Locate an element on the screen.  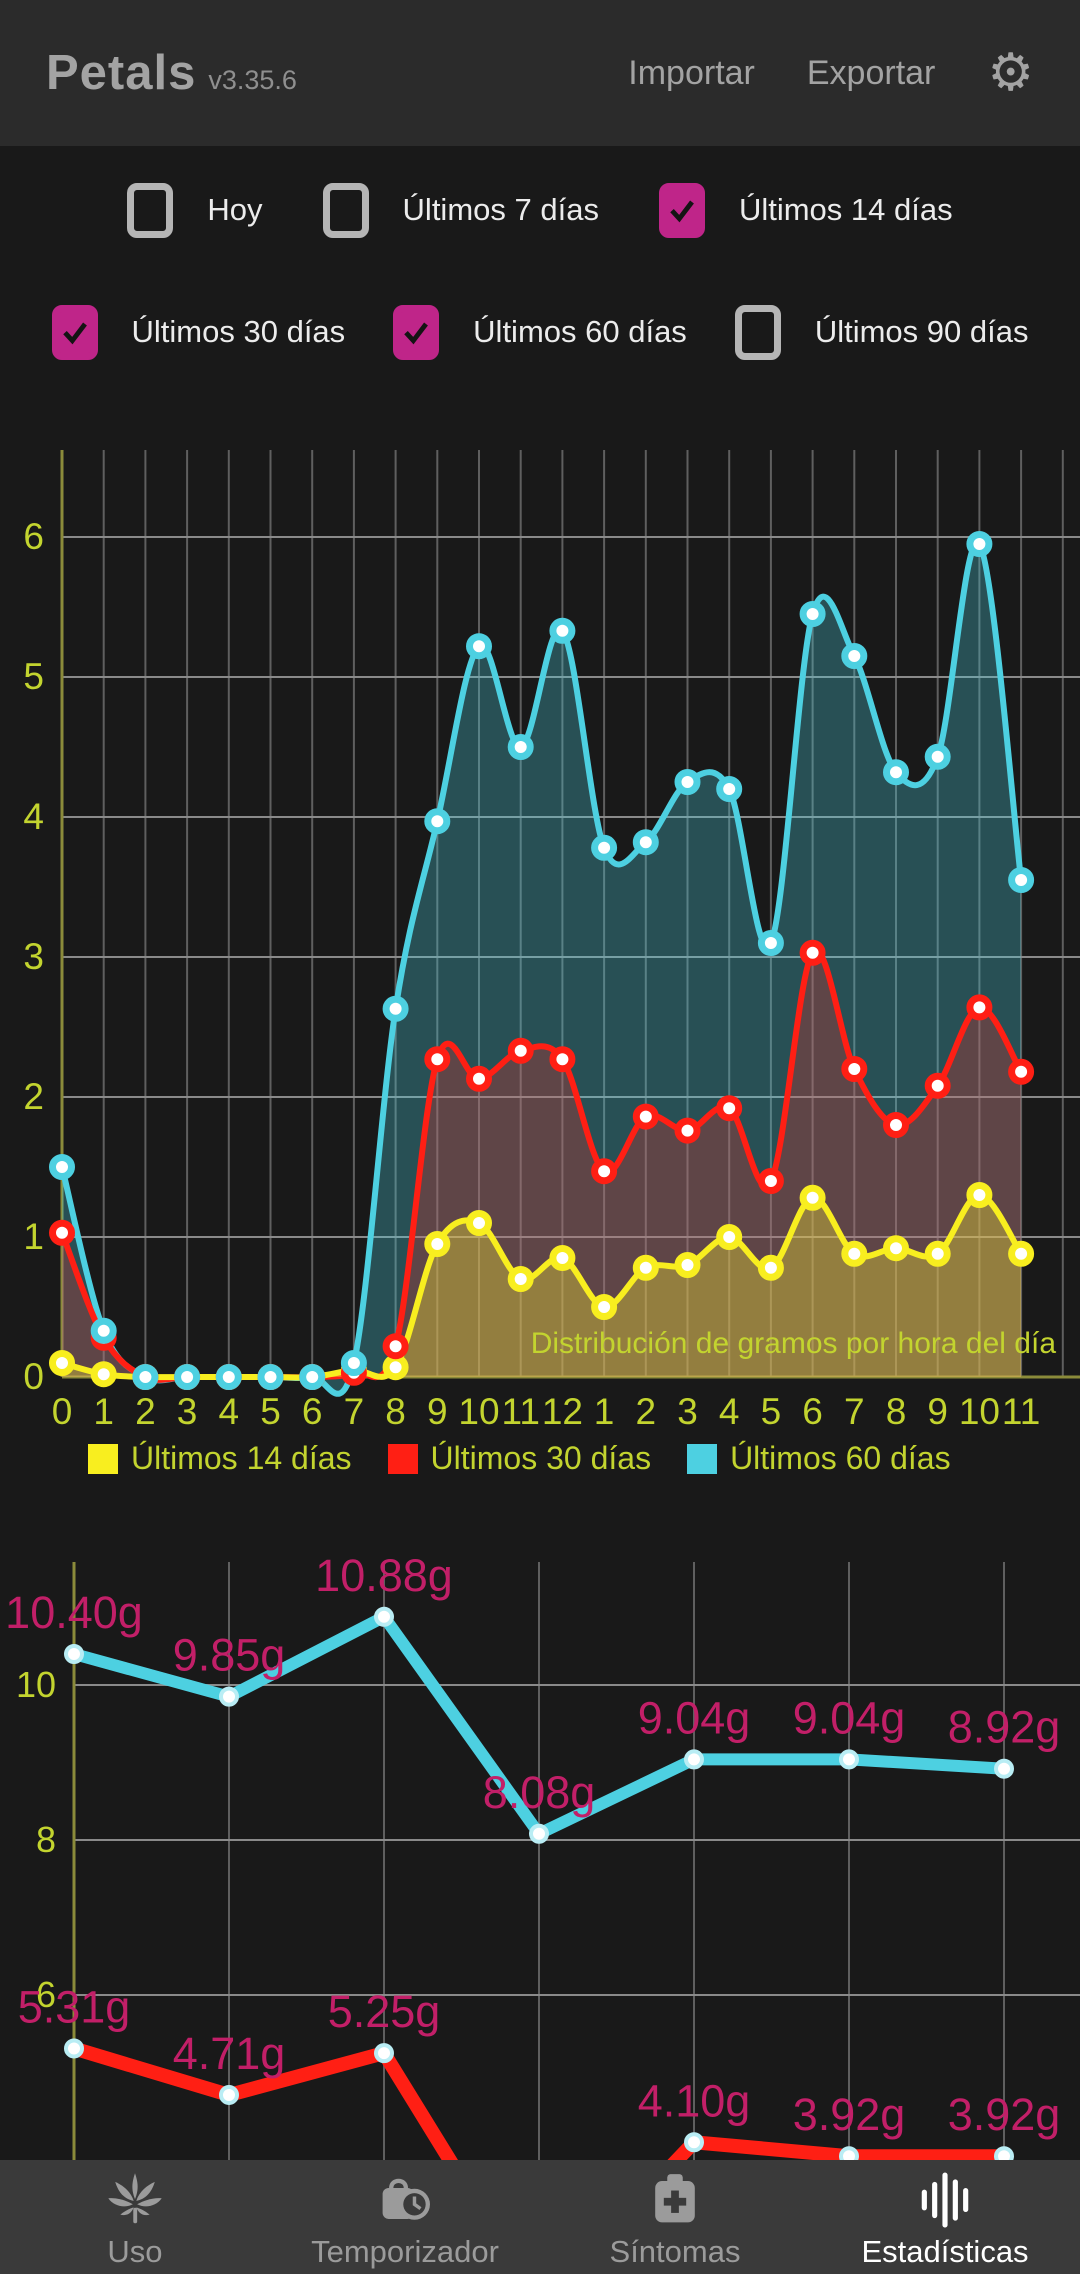
filter-label: Últimos 7 días is located at coordinates (500, 209).